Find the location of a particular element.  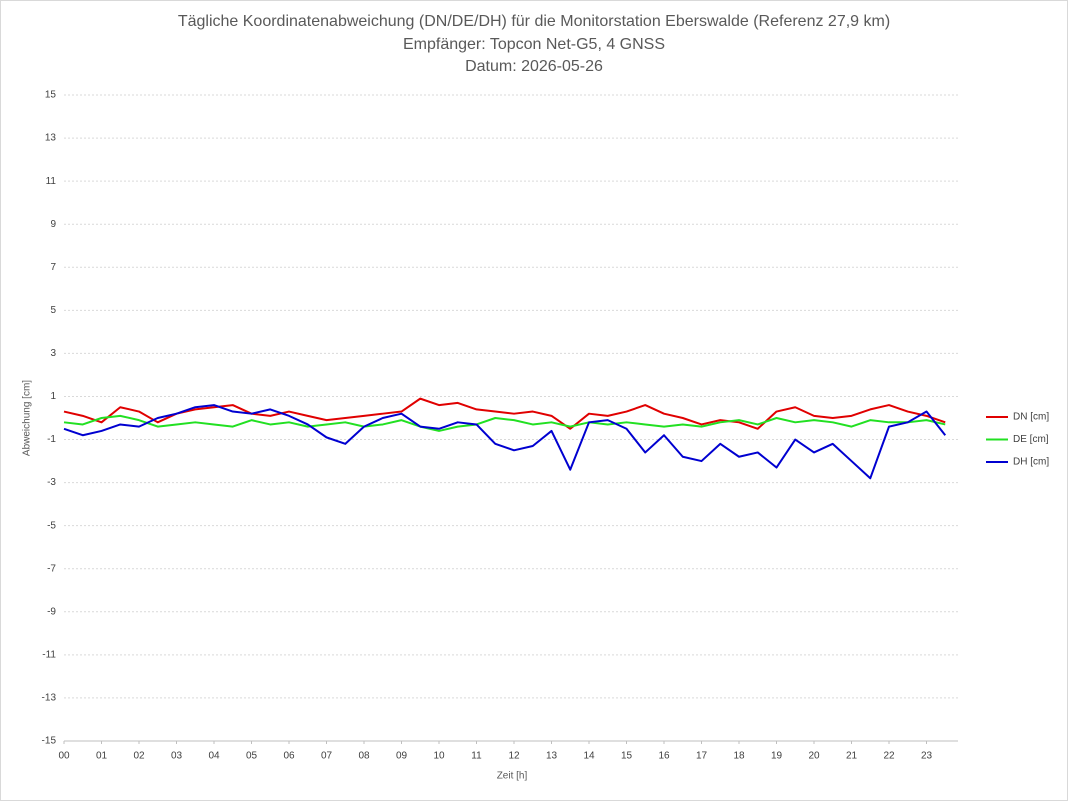

y-tick-label: -15 is located at coordinates (49, 741).